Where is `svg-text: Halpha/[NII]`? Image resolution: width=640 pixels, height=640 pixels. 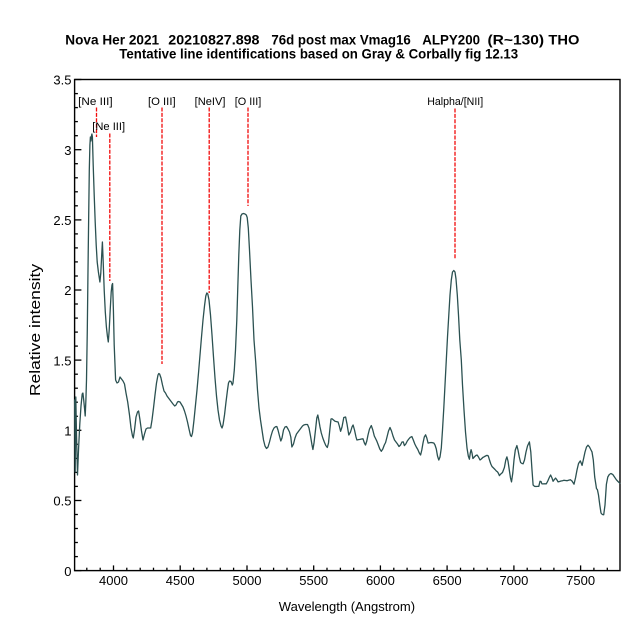
svg-text: Halpha/[NII] is located at coordinates (455, 102).